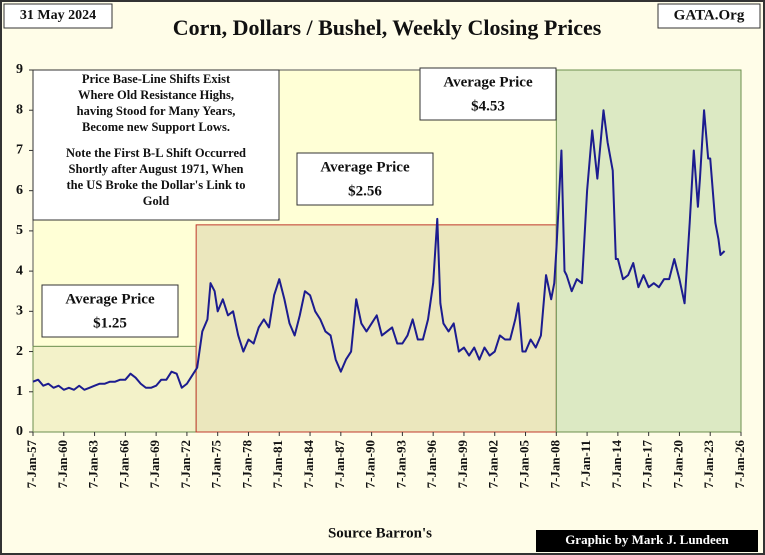 The height and width of the screenshot is (555, 765). What do you see at coordinates (339, 464) in the screenshot?
I see `x-tick-label: 7-Jan-87` at bounding box center [339, 464].